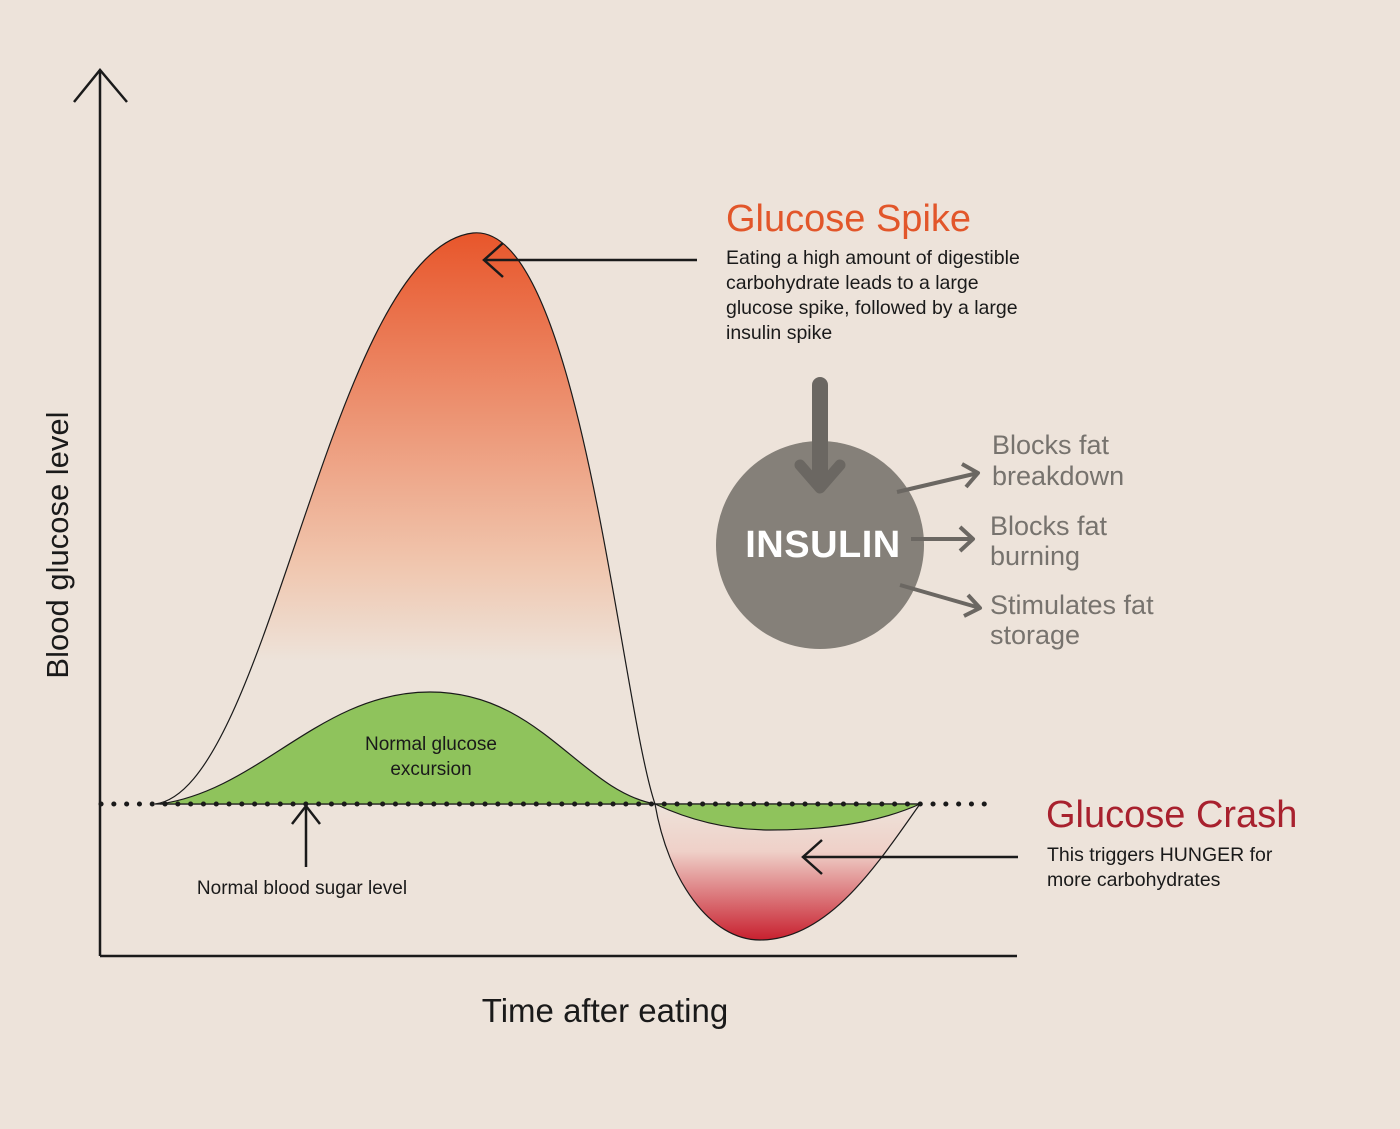  What do you see at coordinates (787, 817) in the screenshot?
I see `normal-dip-area` at bounding box center [787, 817].